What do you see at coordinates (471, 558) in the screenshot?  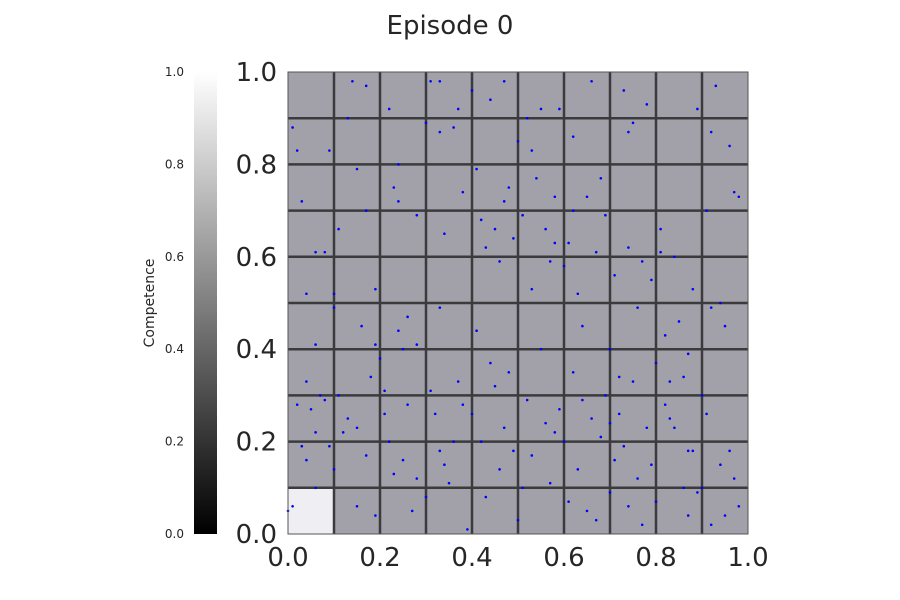 I see `x-tick-label: 0.4` at bounding box center [471, 558].